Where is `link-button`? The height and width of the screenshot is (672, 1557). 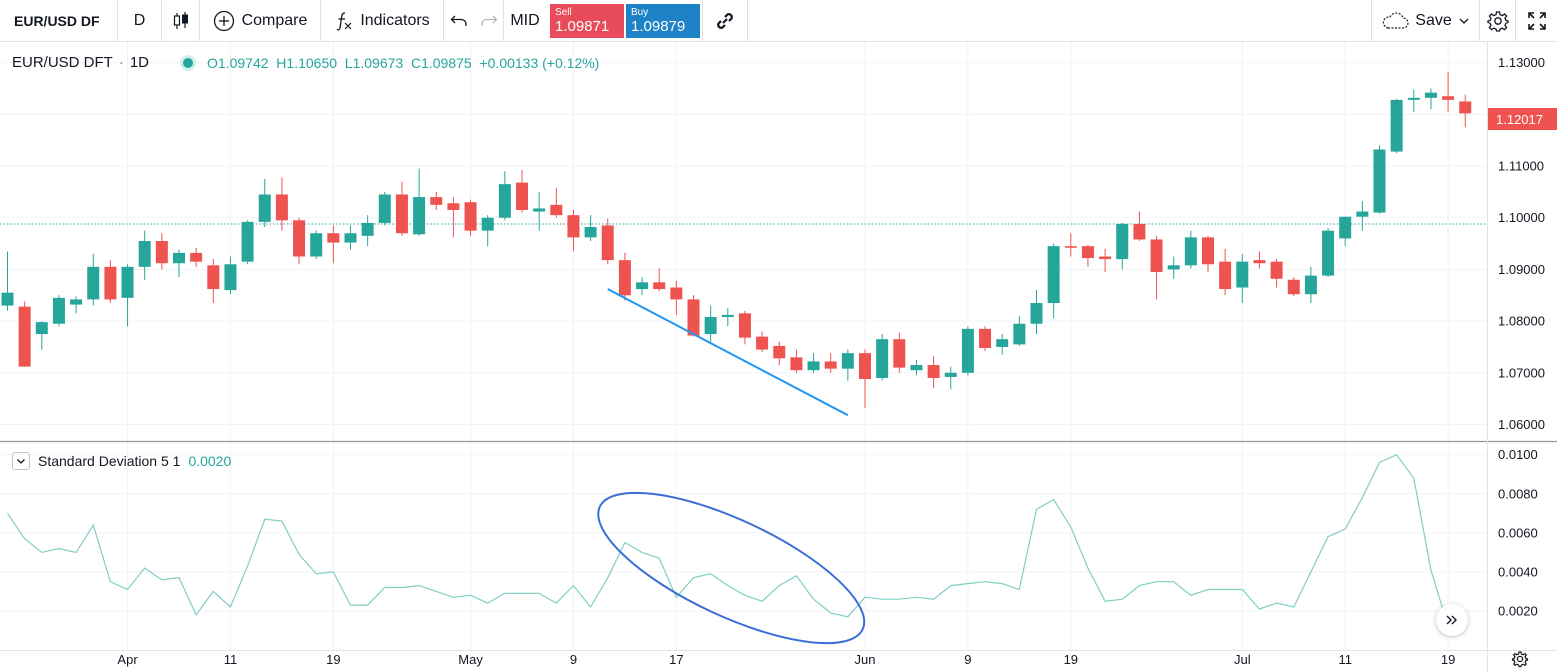
link-button is located at coordinates (725, 21).